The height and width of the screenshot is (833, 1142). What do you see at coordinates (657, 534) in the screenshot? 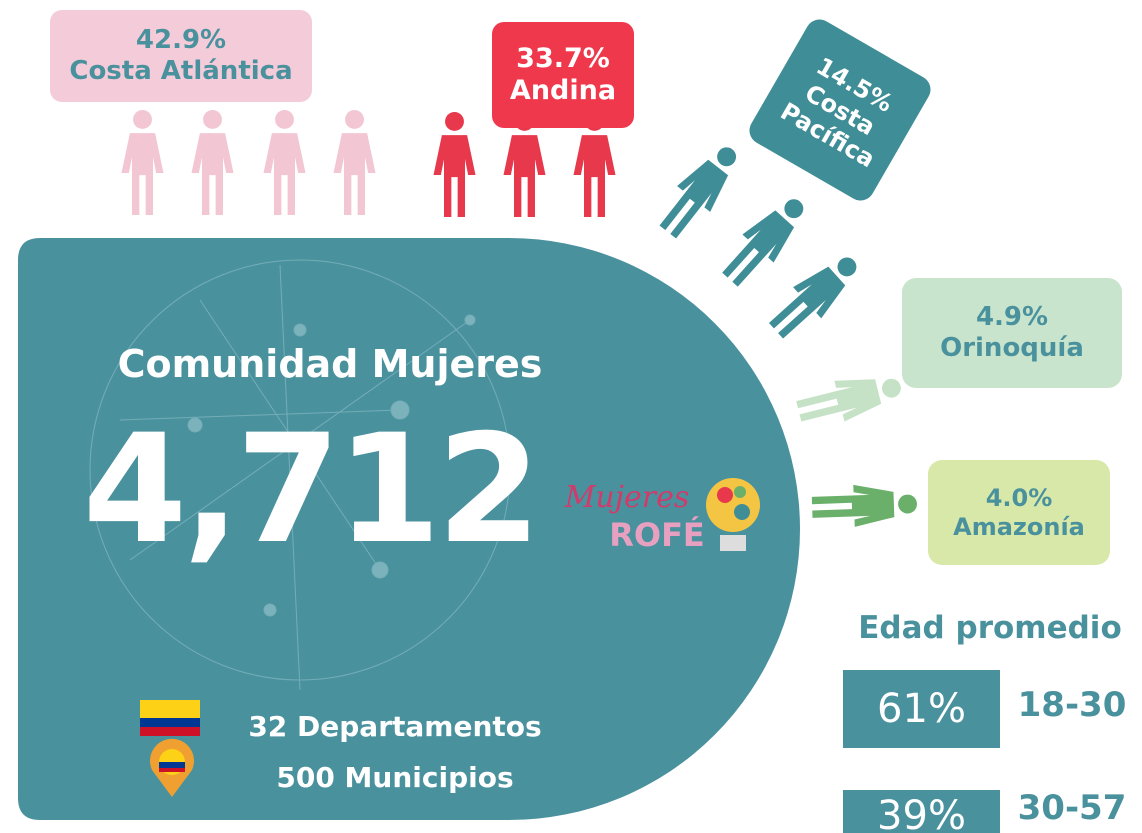
I see `logo-text: ROFÉ` at bounding box center [657, 534].